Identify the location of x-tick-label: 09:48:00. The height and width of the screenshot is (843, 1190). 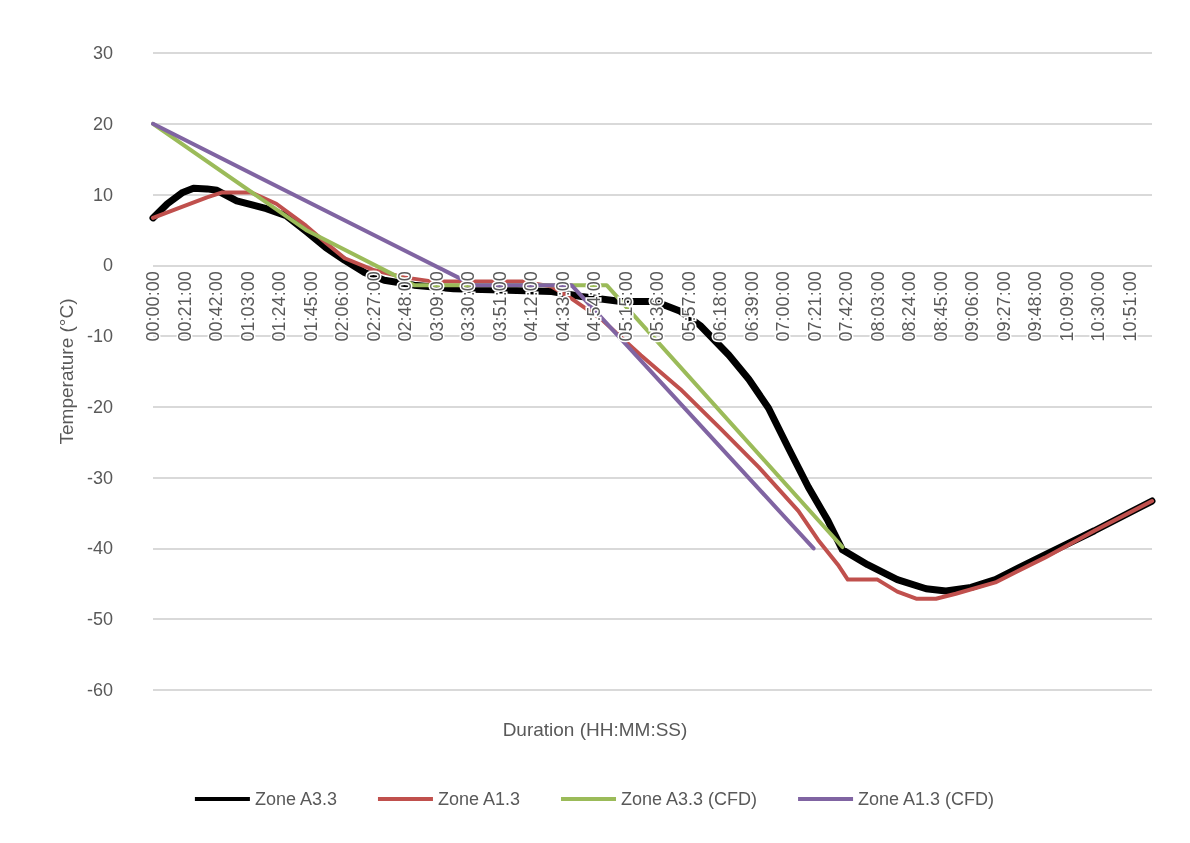
(1035, 306).